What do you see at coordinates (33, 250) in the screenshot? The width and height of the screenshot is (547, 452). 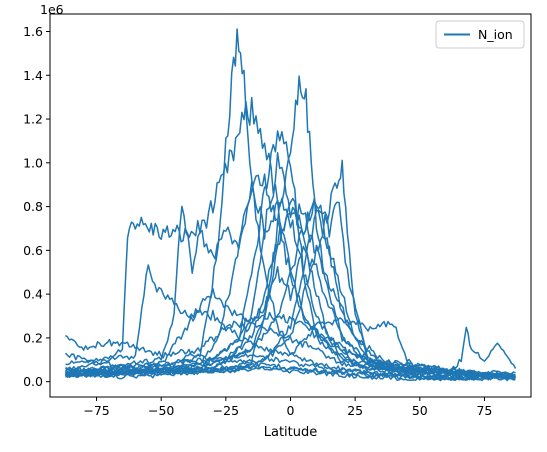 I see `y-tick-label: 0.6` at bounding box center [33, 250].